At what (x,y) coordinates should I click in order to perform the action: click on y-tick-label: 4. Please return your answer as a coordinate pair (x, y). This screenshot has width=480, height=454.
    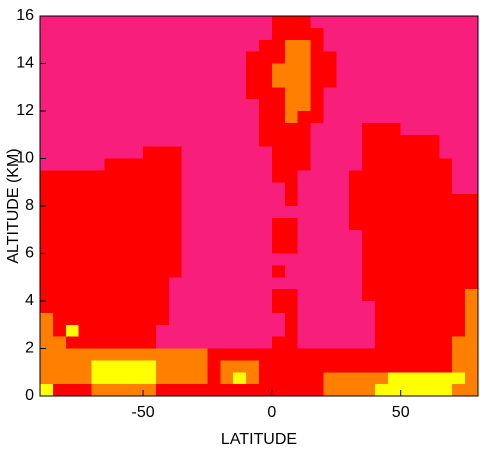
    Looking at the image, I should click on (29, 300).